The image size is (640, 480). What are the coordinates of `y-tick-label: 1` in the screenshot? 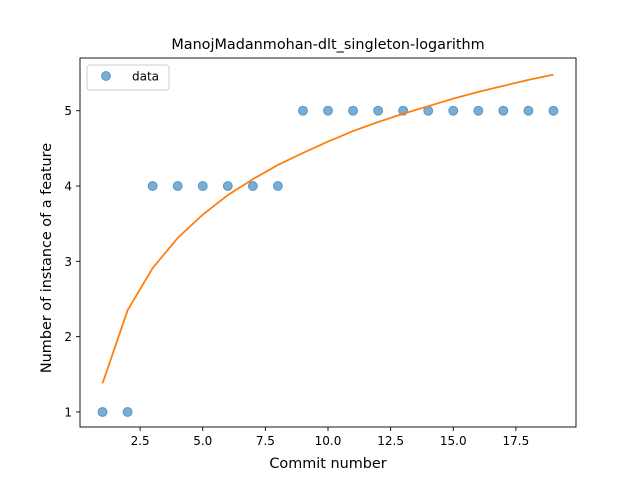 It's located at (68, 412).